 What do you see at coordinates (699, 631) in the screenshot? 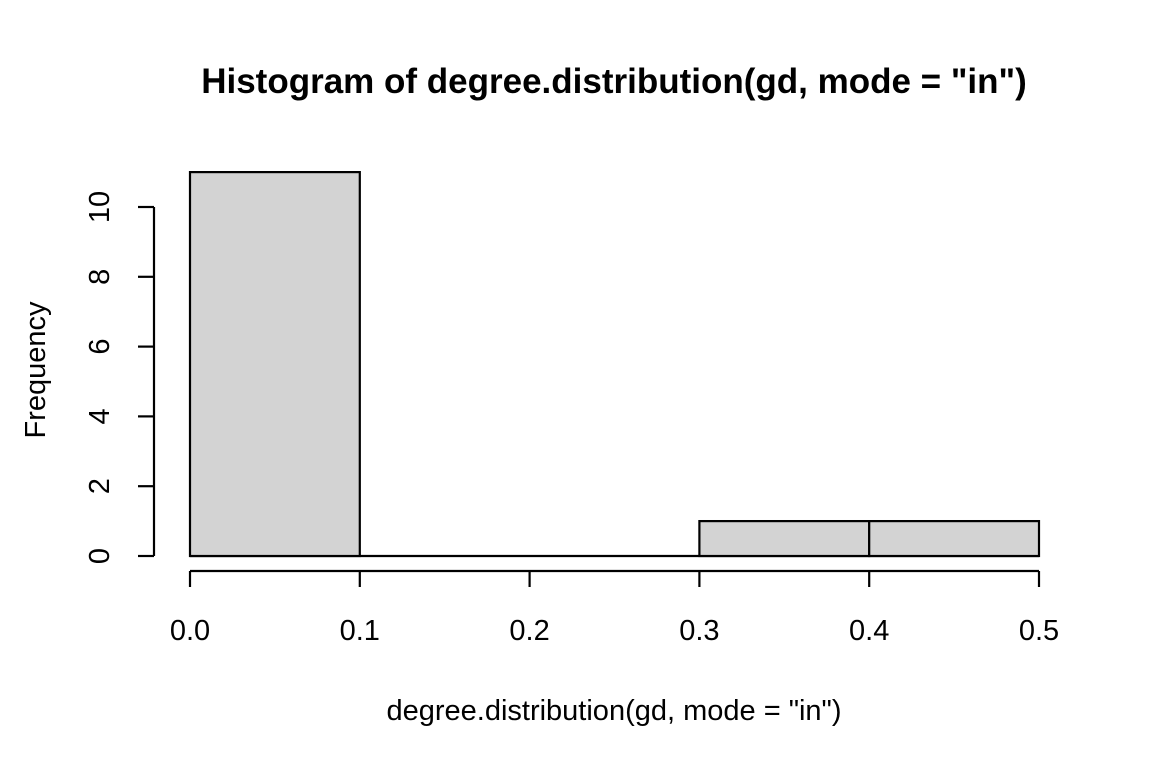
I see `x-tick-label: 0.3` at bounding box center [699, 631].